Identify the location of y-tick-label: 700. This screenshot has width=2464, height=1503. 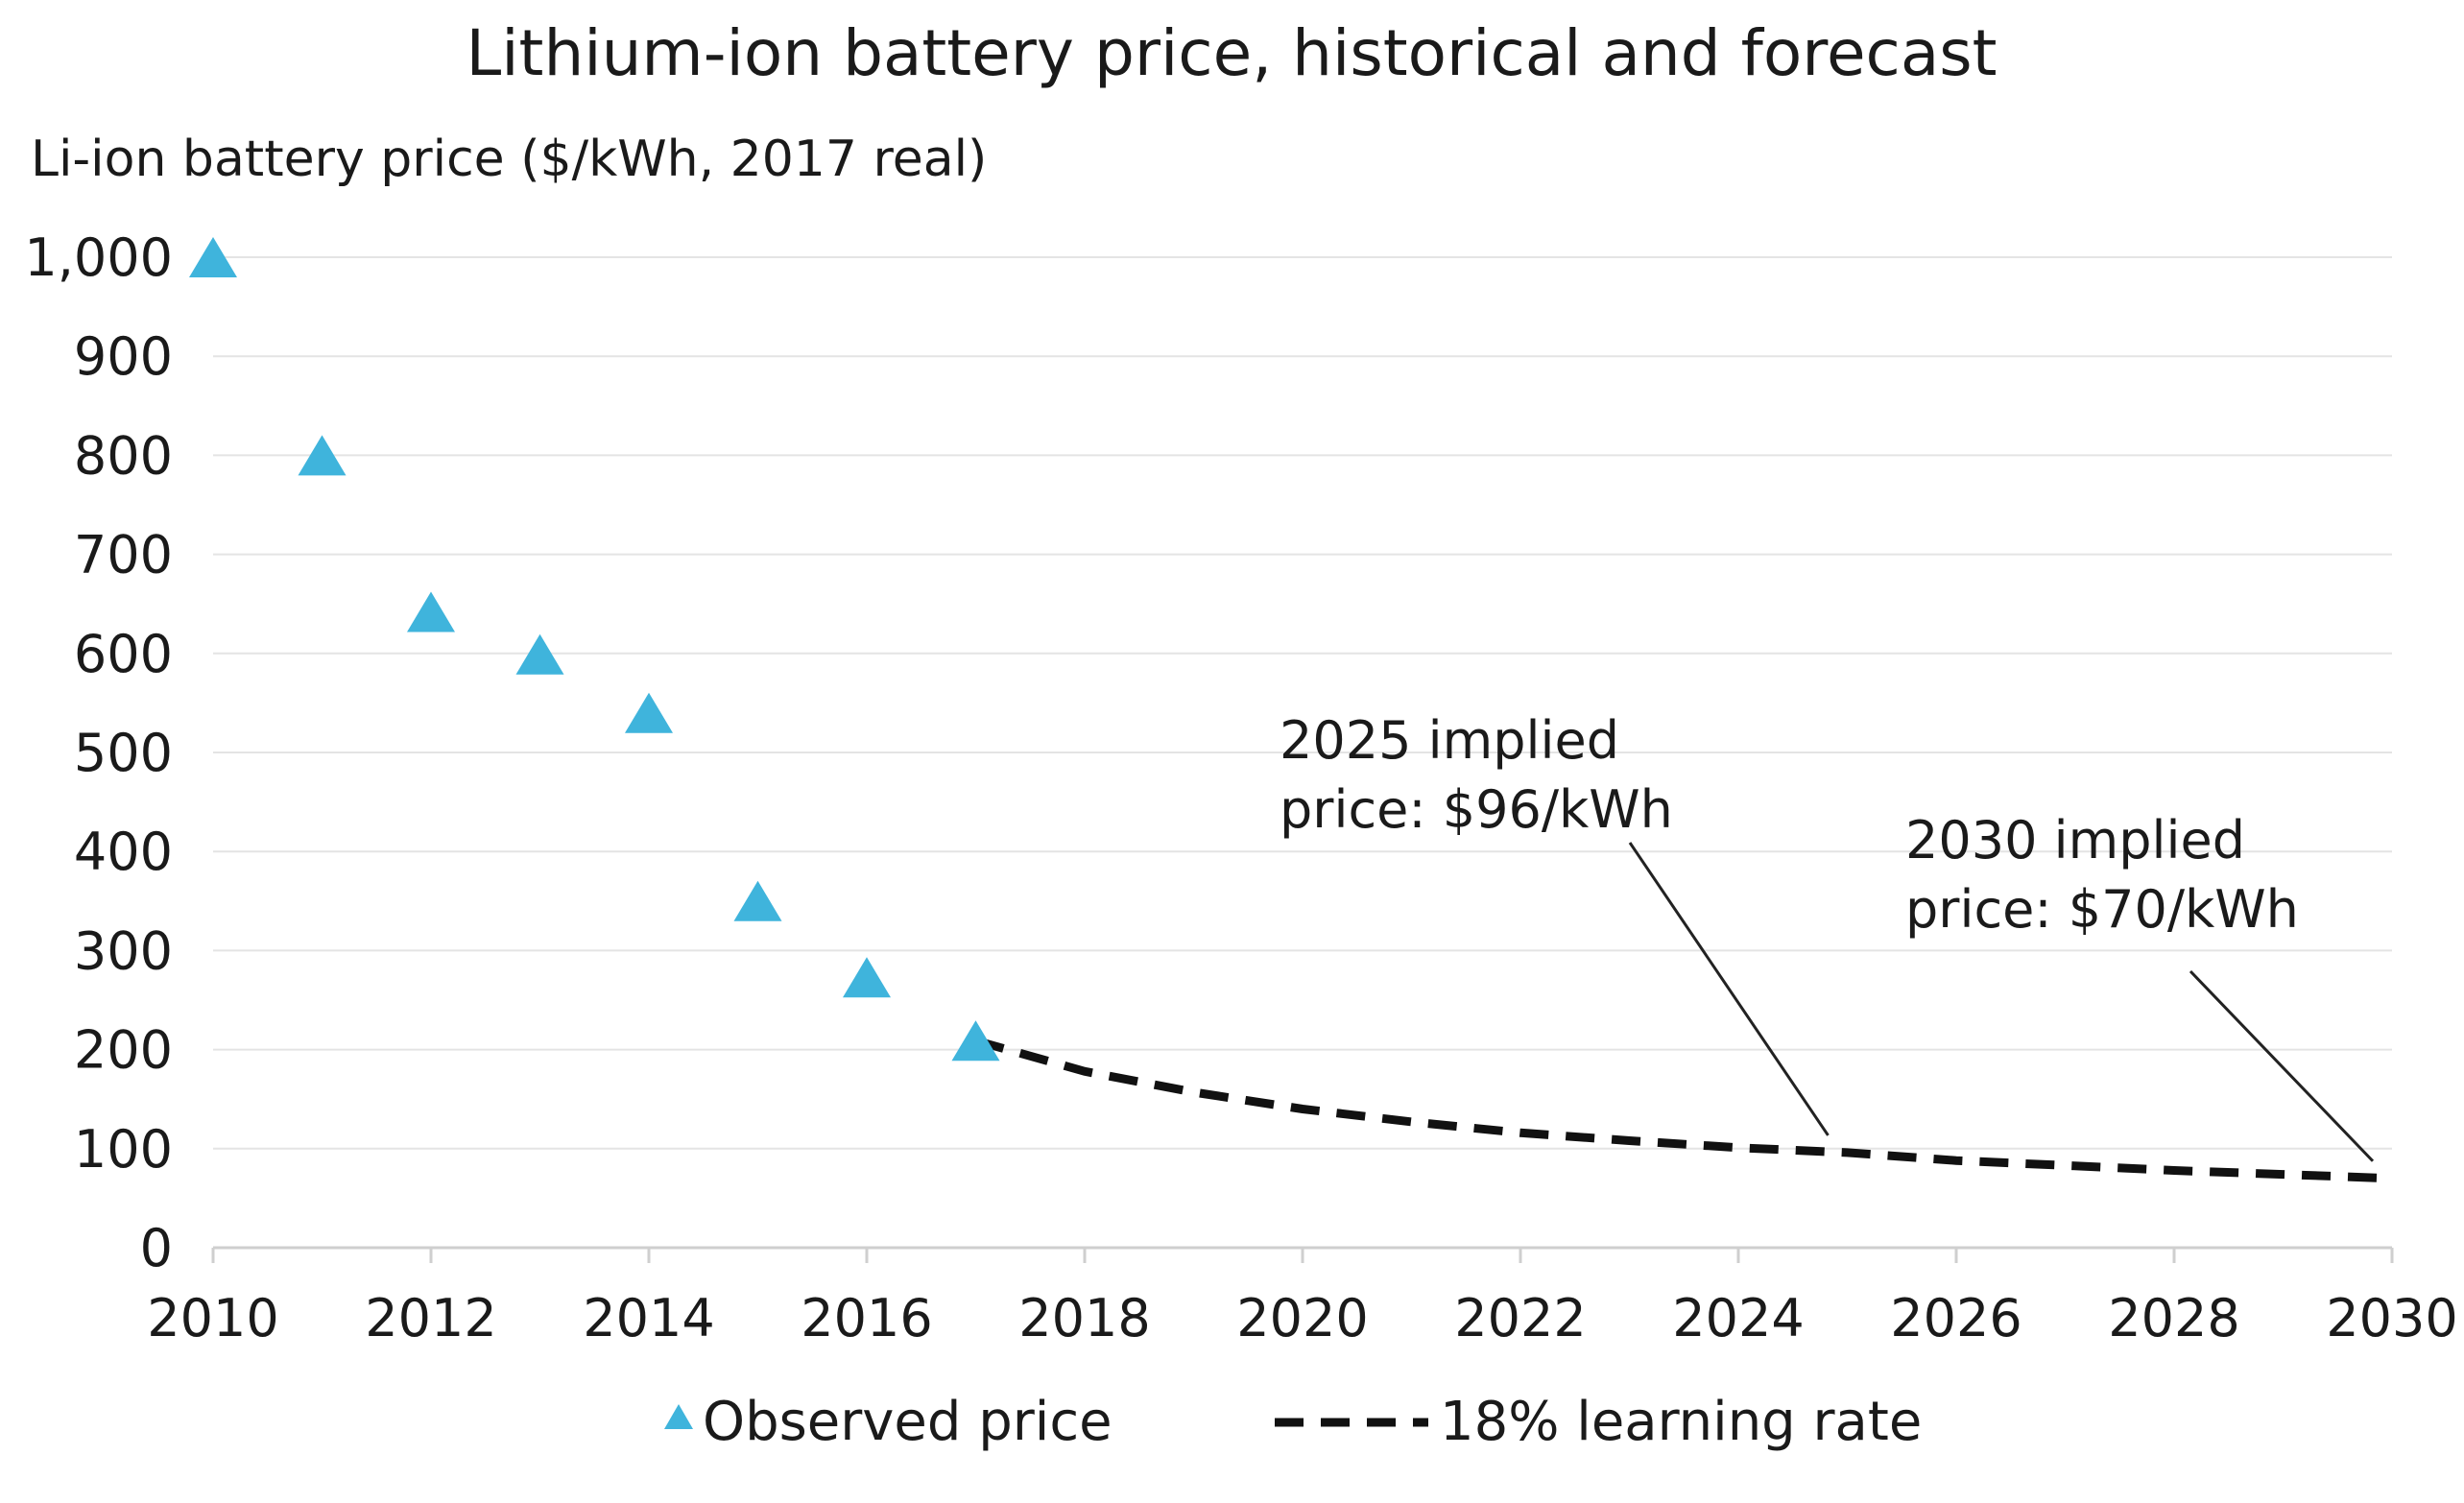
(123, 555).